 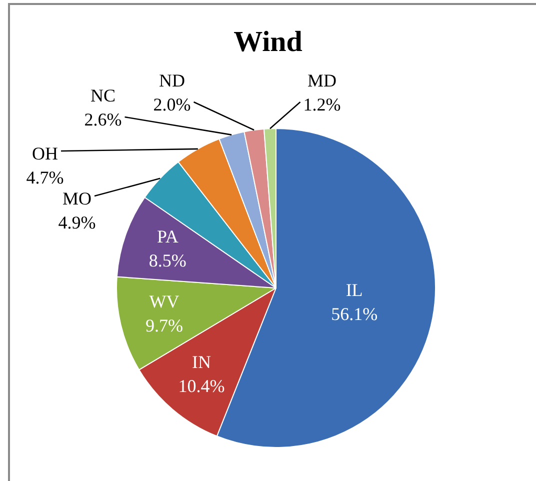 I want to click on data-label: 2.6%, so click(x=103, y=120).